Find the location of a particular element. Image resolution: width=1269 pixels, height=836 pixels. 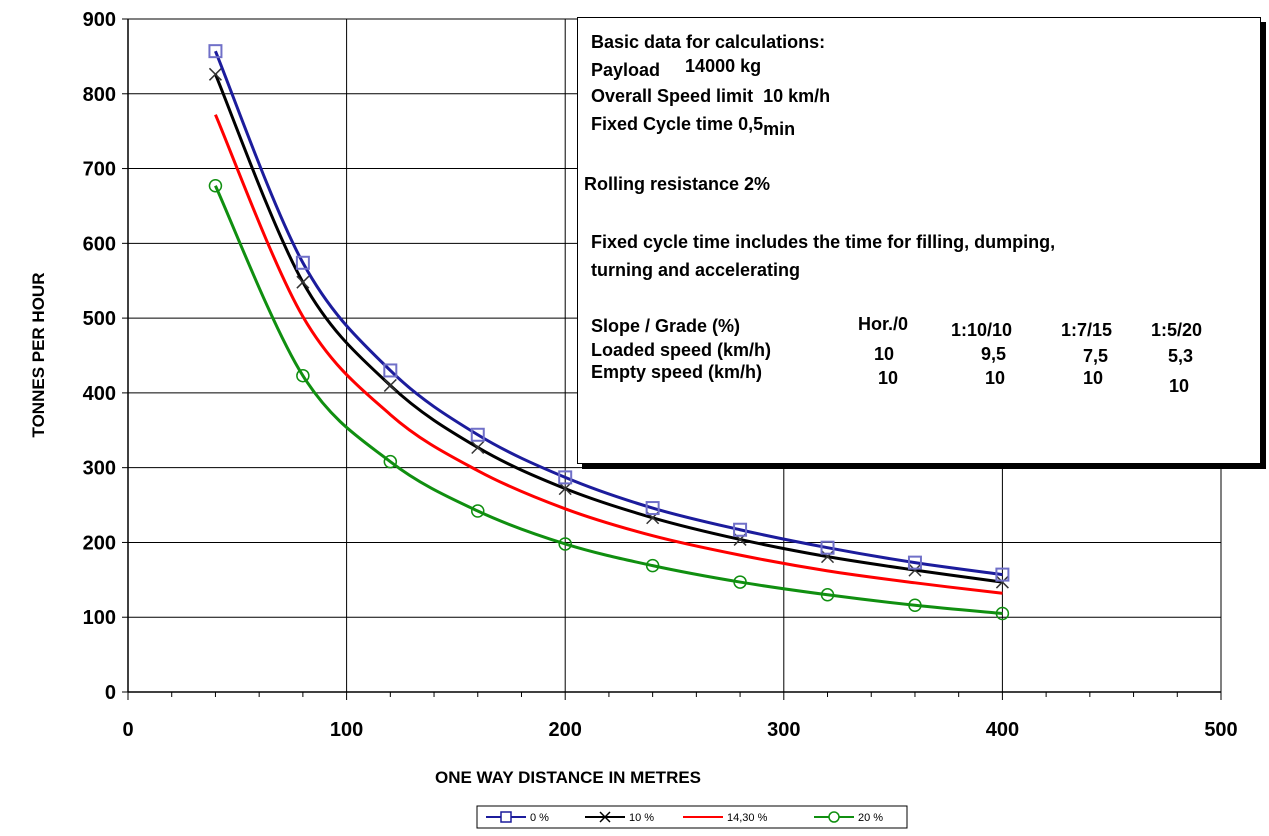

legend-label: 14,30 % is located at coordinates (747, 818).